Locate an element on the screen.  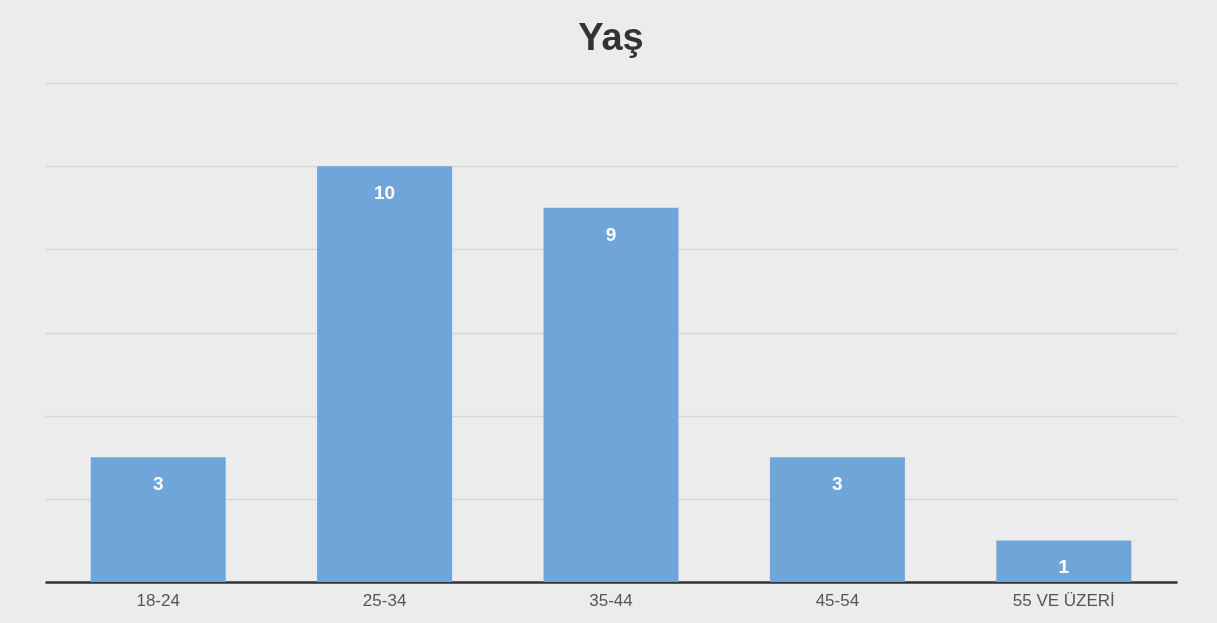
x-tick-label: 35-44 is located at coordinates (611, 600).